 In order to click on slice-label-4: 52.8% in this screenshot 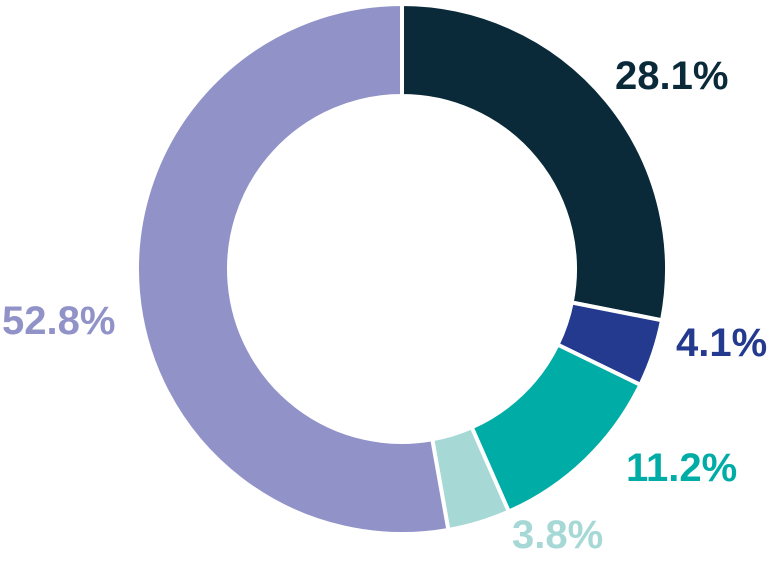, I will do `click(58, 321)`.